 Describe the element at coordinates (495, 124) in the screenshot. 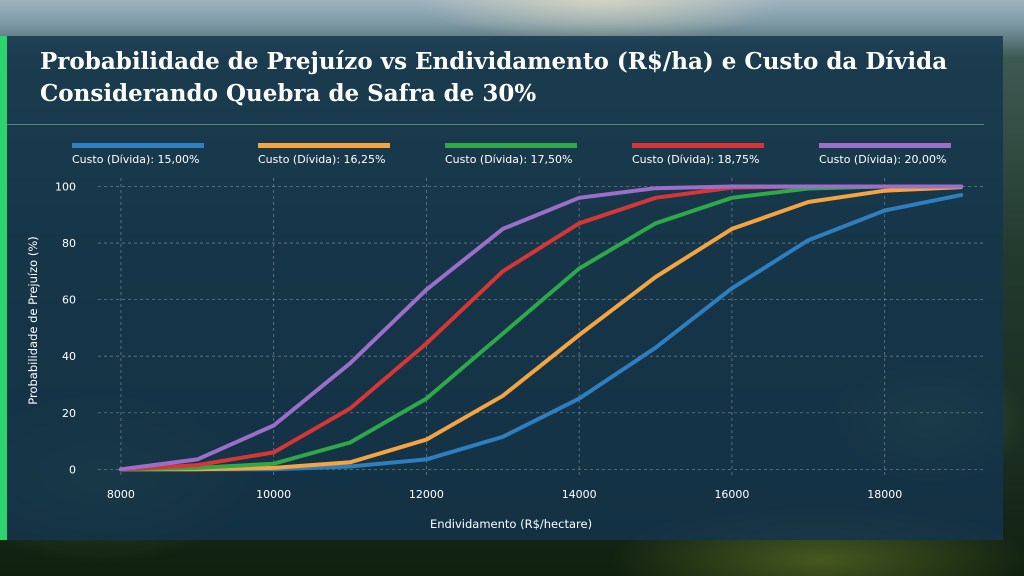

I see `title-divider` at that location.